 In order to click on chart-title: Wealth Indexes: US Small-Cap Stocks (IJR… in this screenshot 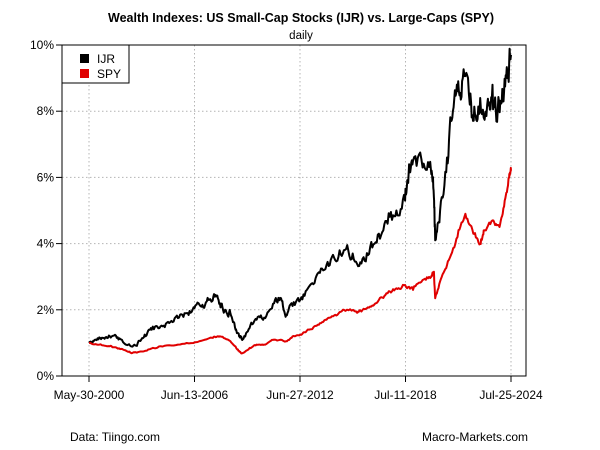, I will do `click(301, 18)`.